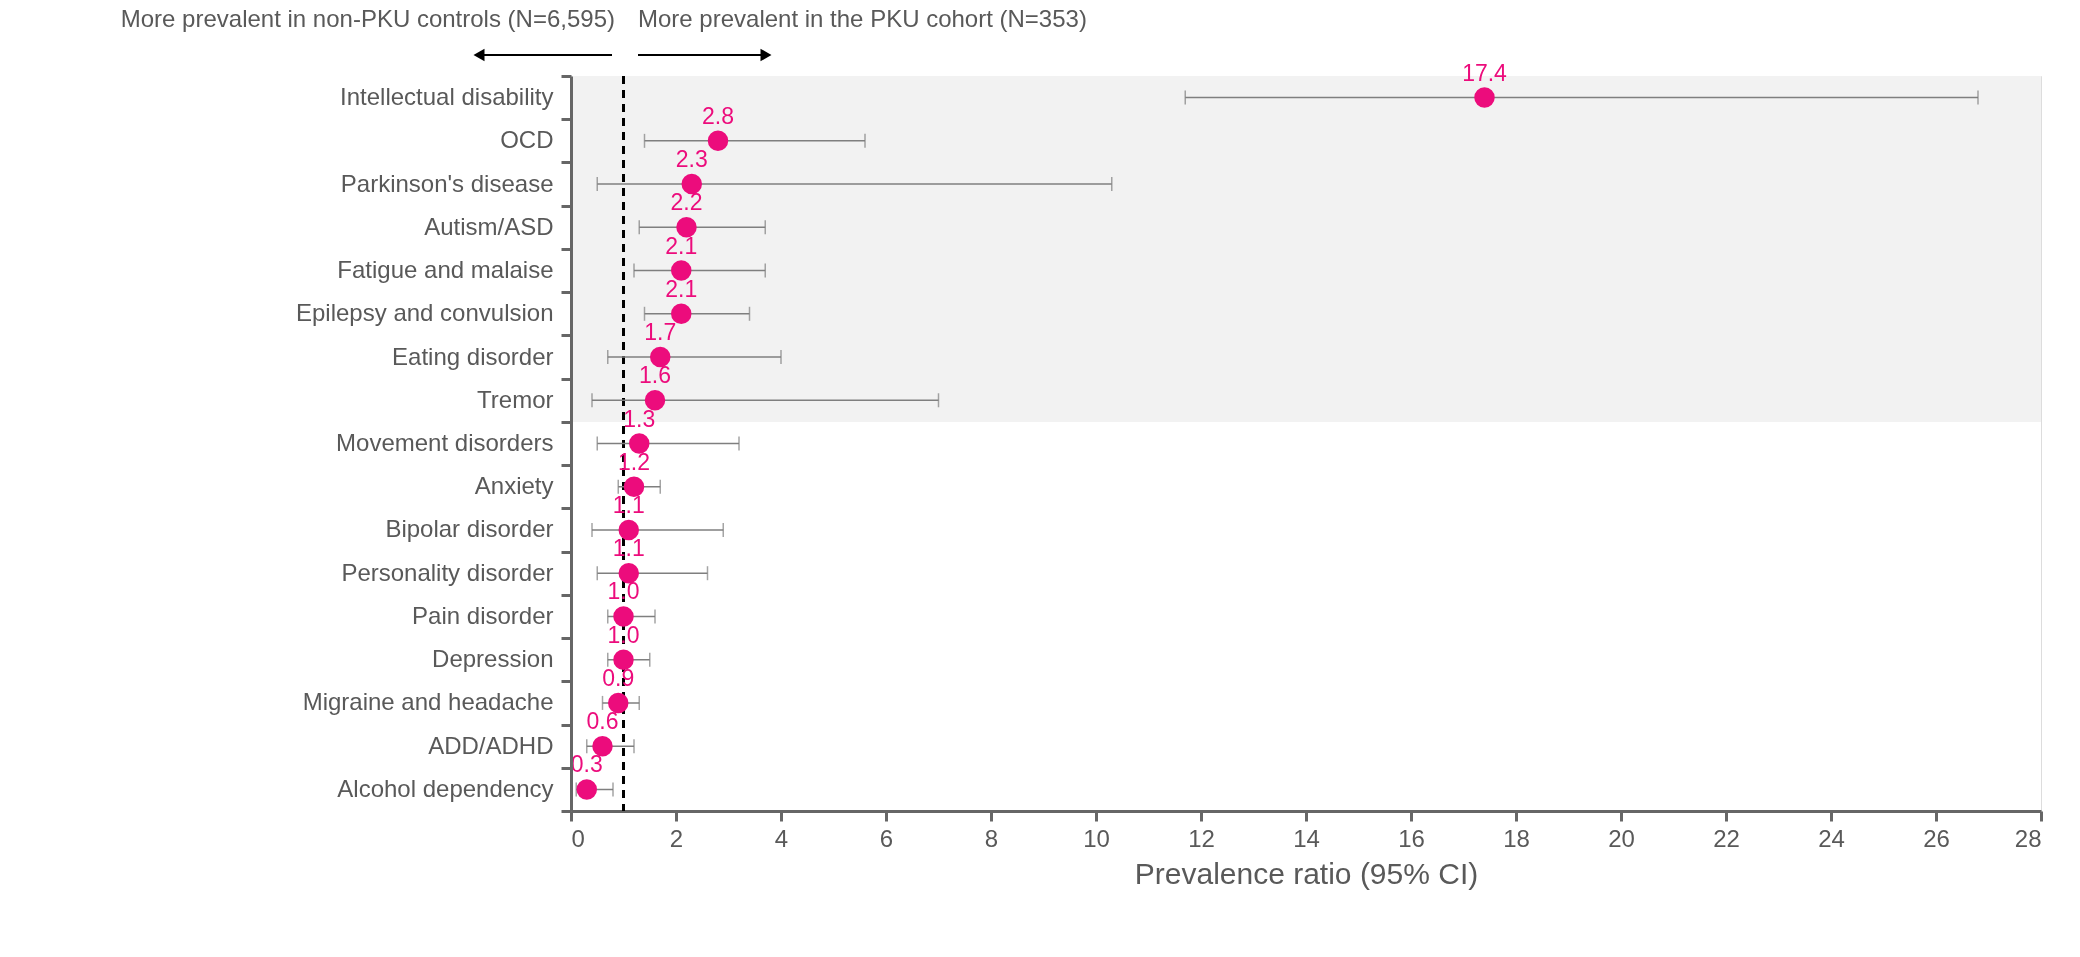 The width and height of the screenshot is (2080, 957). What do you see at coordinates (618, 677) in the screenshot?
I see `data-label: 0.9` at bounding box center [618, 677].